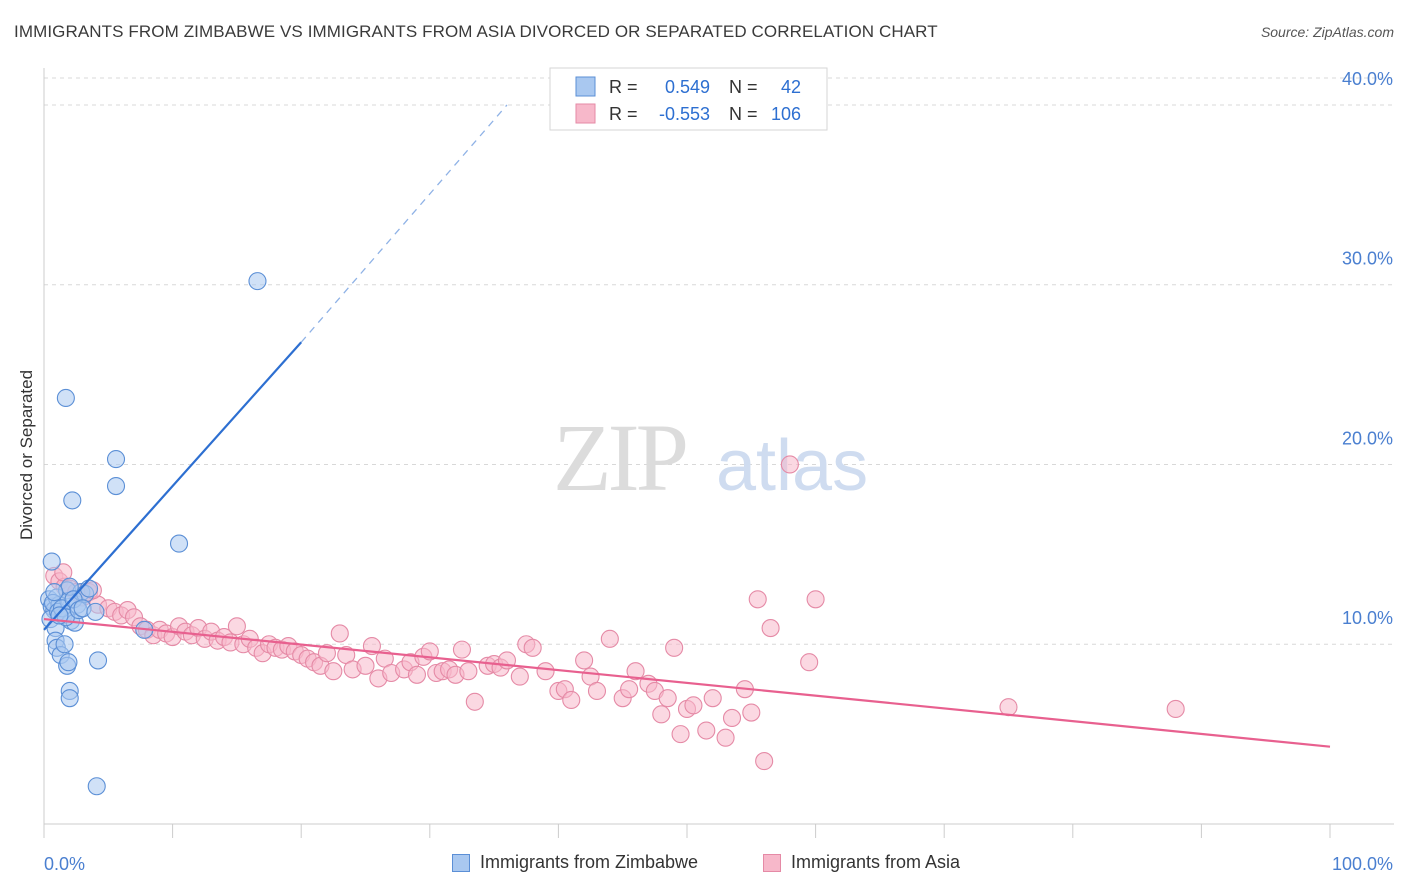 Image resolution: width=1406 pixels, height=892 pixels. Describe the element at coordinates (1367, 259) in the screenshot. I see `y-tick-label: 30.0%` at that location.